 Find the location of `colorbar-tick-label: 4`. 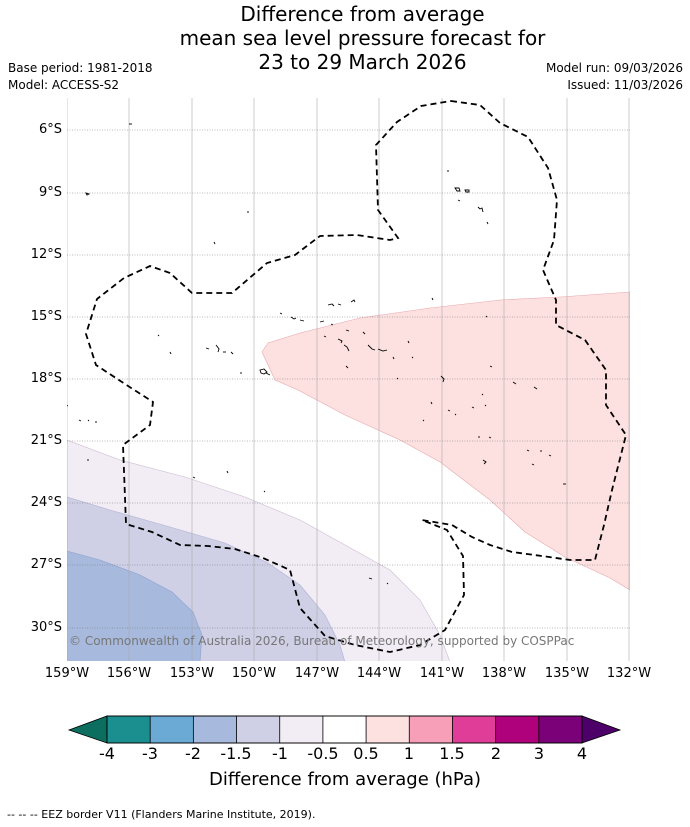

colorbar-tick-label: 4 is located at coordinates (582, 753).